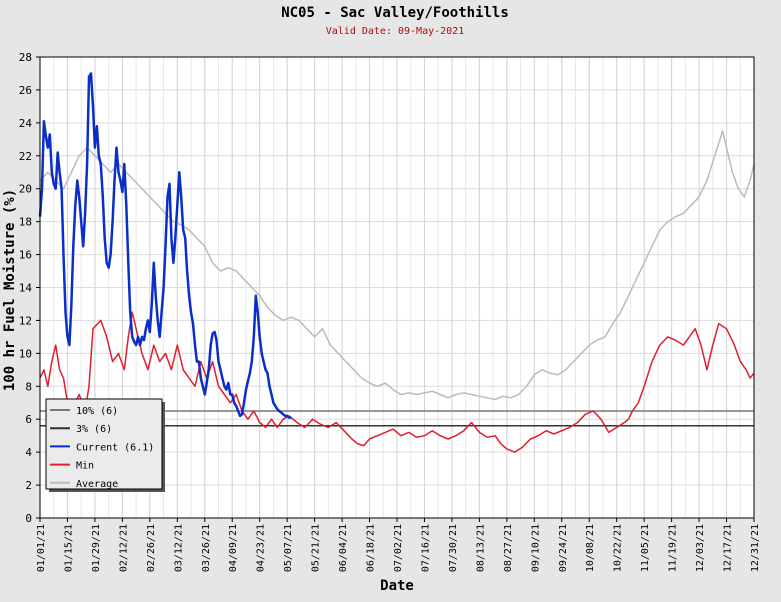 The image size is (781, 602). Describe the element at coordinates (94, 429) in the screenshot. I see `legend-label: 3% (6)` at that location.